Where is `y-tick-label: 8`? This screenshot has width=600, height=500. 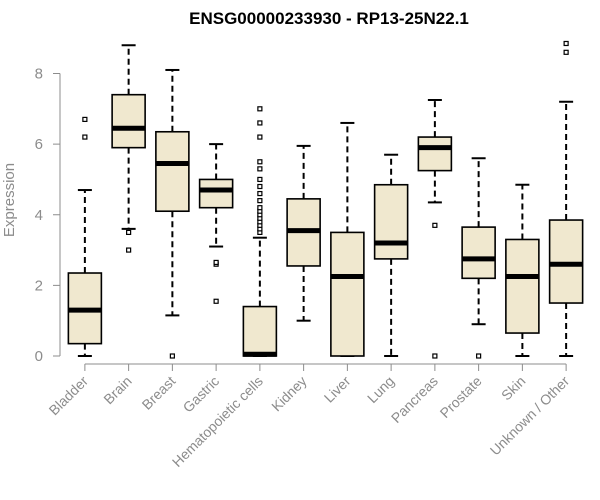 y-tick-label: 8 is located at coordinates (39, 74).